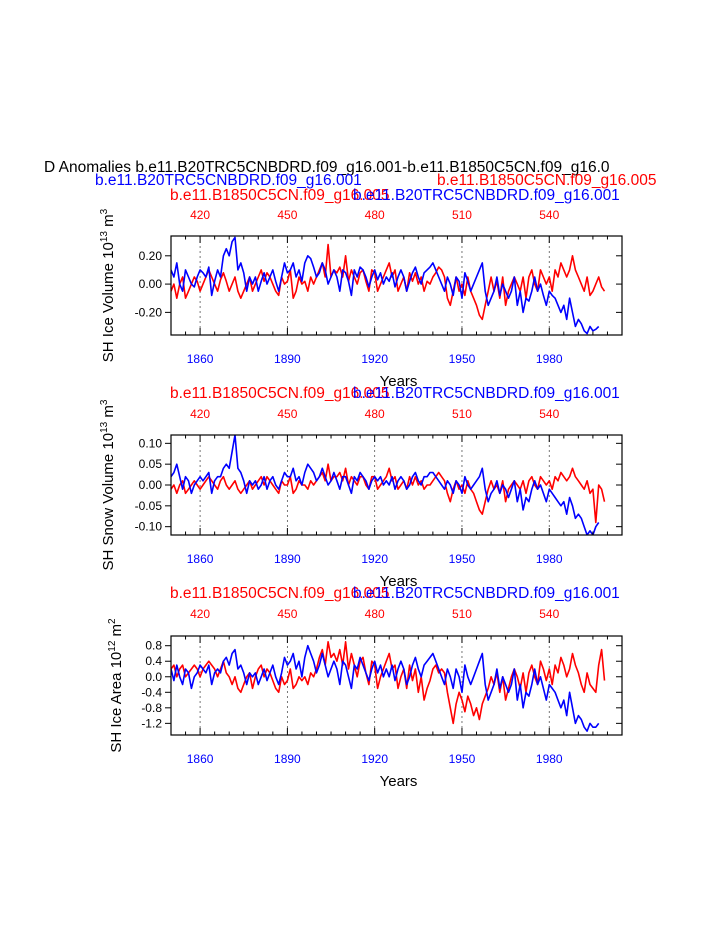  What do you see at coordinates (149, 527) in the screenshot?
I see `y-tick-label--0.10: -0.10` at bounding box center [149, 527].